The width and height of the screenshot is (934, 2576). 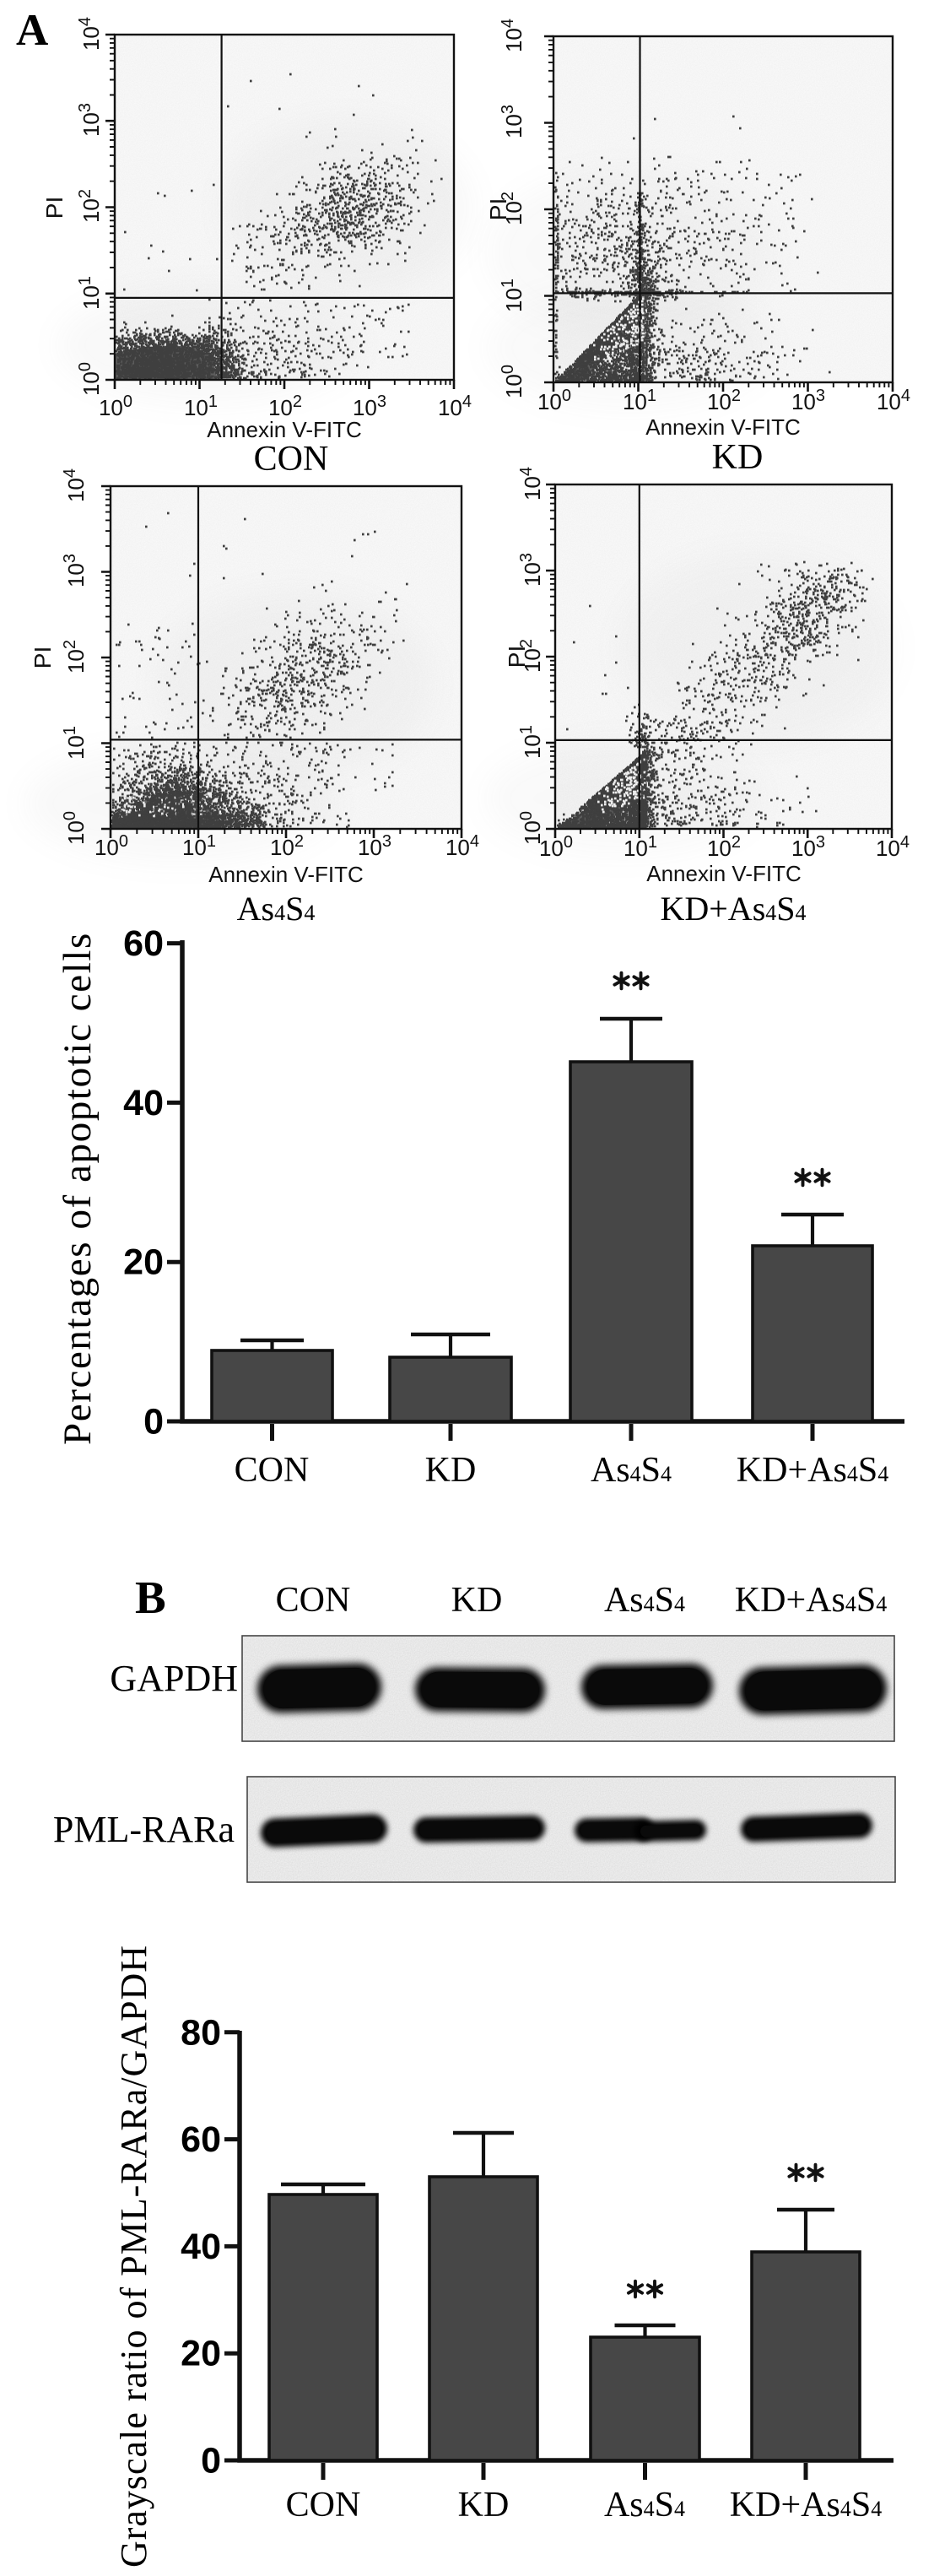 What do you see at coordinates (144, 1829) in the screenshot?
I see `svg-text: PML-RARa` at bounding box center [144, 1829].